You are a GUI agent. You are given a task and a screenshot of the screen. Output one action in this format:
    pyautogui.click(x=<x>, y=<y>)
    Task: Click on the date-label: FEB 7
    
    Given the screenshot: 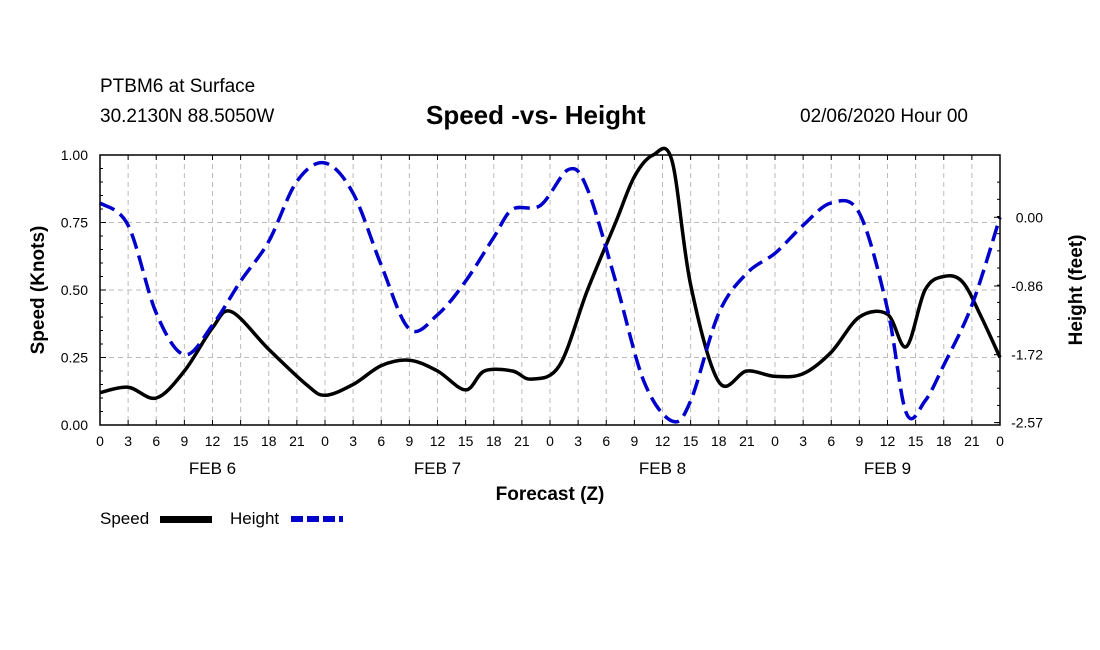 What is the action you would take?
    pyautogui.click(x=437, y=468)
    